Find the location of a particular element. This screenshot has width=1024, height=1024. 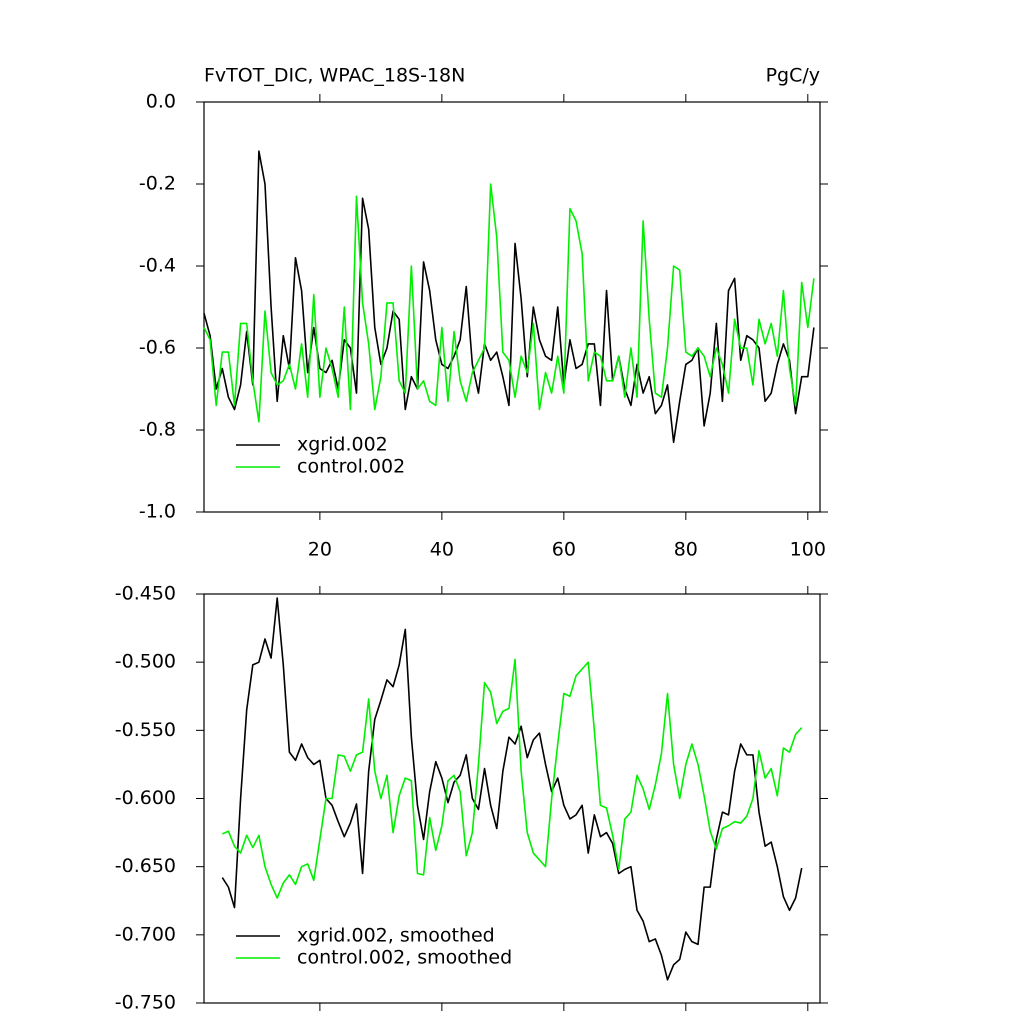

y-tick-label: -0.550 is located at coordinates (145, 730).